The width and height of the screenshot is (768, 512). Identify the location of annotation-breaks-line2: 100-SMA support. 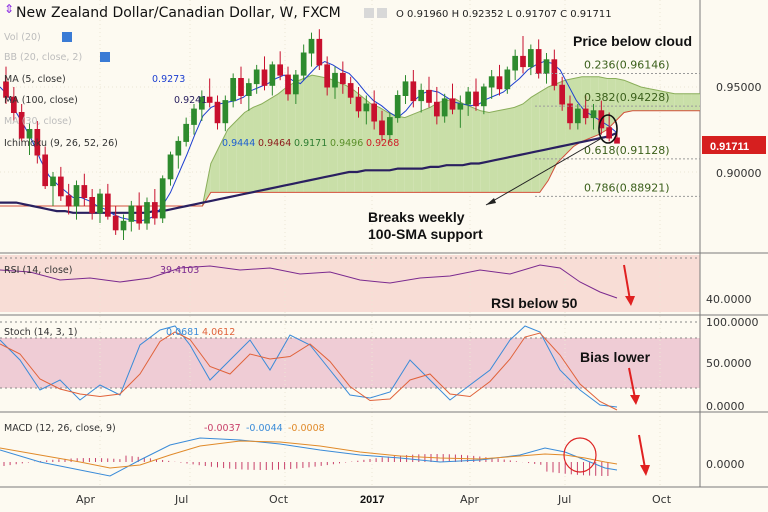
(425, 234).